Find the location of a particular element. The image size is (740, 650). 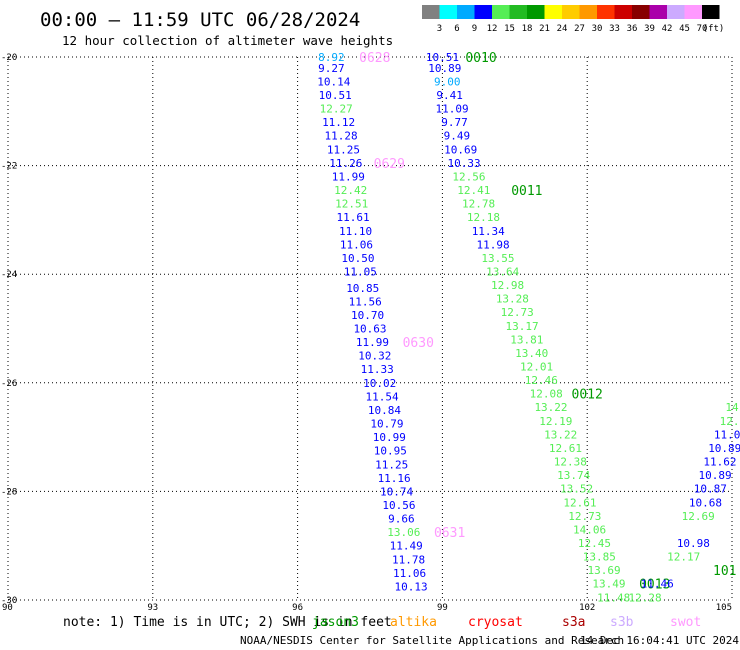

wave-height-value: 9.00 is located at coordinates (447, 81).